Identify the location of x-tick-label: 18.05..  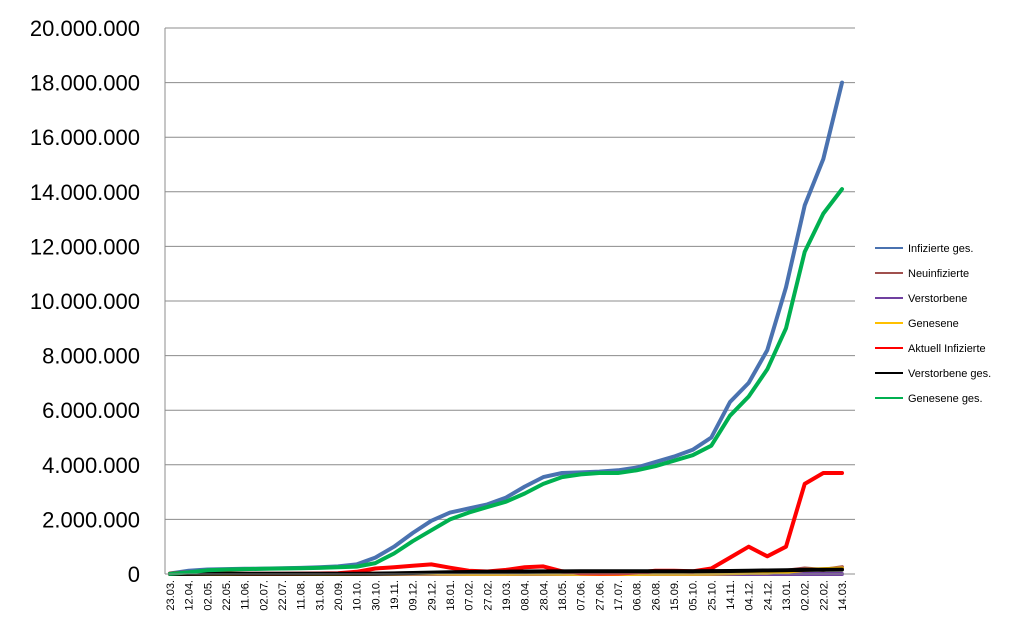
(563, 595).